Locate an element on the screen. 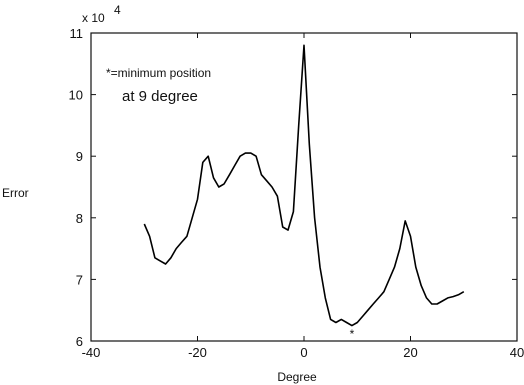 The height and width of the screenshot is (385, 524). x-tick-labels: -40 -20 0 20 40 is located at coordinates (303, 352).